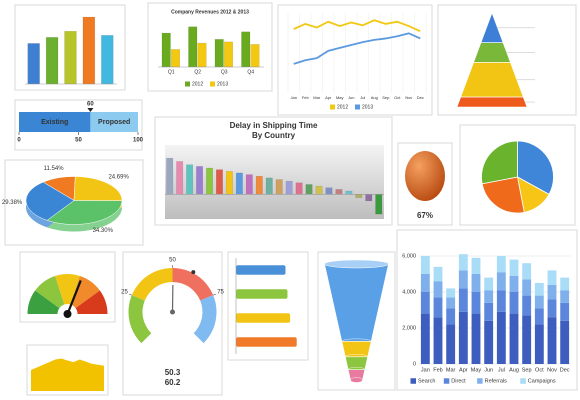  What do you see at coordinates (124, 293) in the screenshot?
I see `tick-label: 25` at bounding box center [124, 293].